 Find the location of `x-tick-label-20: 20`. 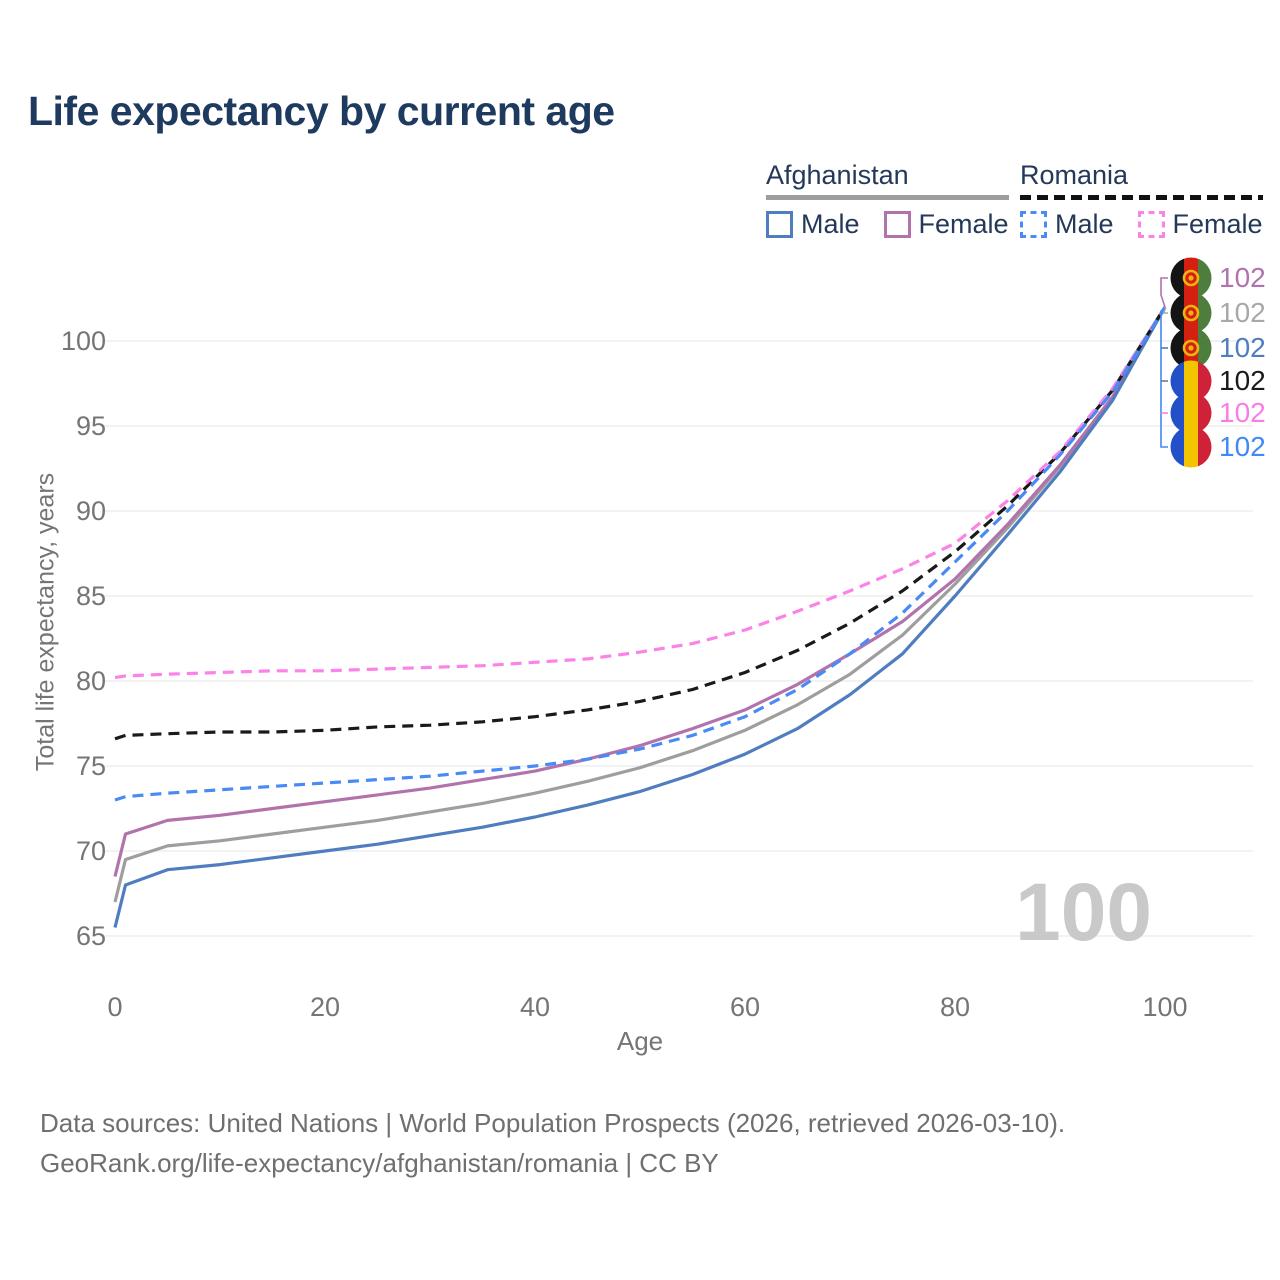

x-tick-label-20: 20 is located at coordinates (325, 1007).